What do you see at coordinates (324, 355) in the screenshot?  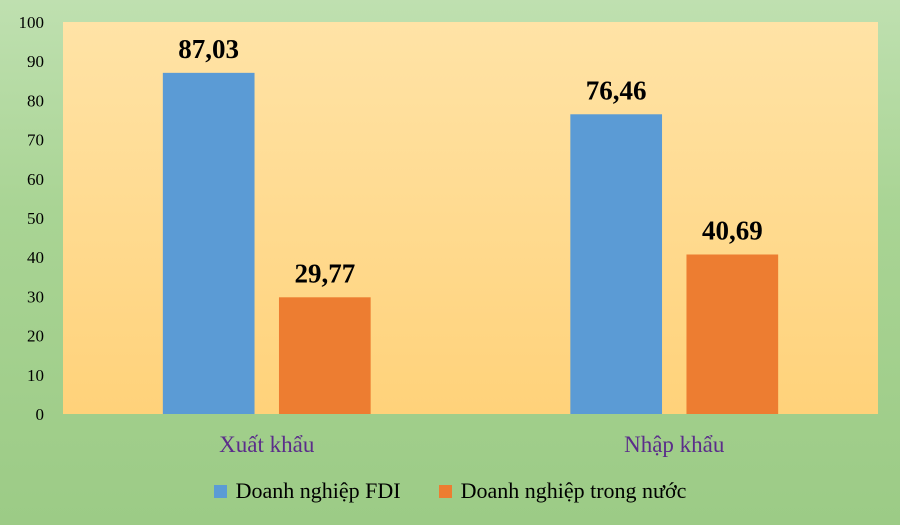 I see `bar-s1-c0` at bounding box center [324, 355].